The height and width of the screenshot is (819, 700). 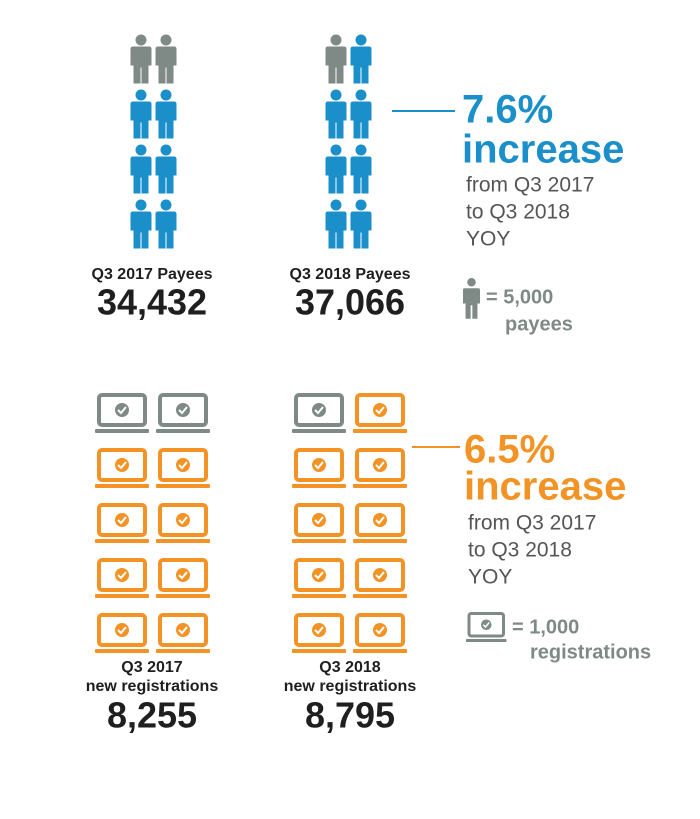 What do you see at coordinates (507, 110) in the screenshot?
I see `percent: 7.6%` at bounding box center [507, 110].